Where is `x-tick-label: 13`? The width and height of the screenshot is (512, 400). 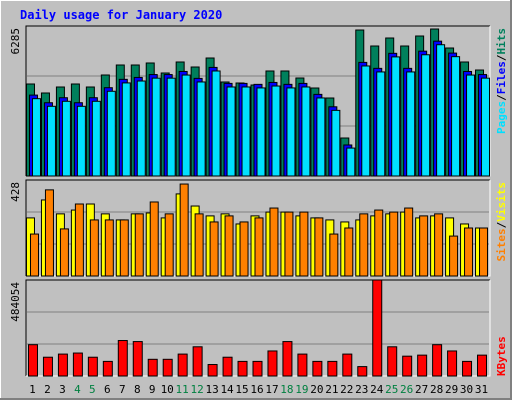 x-tick-label: 13 is located at coordinates (211, 389).